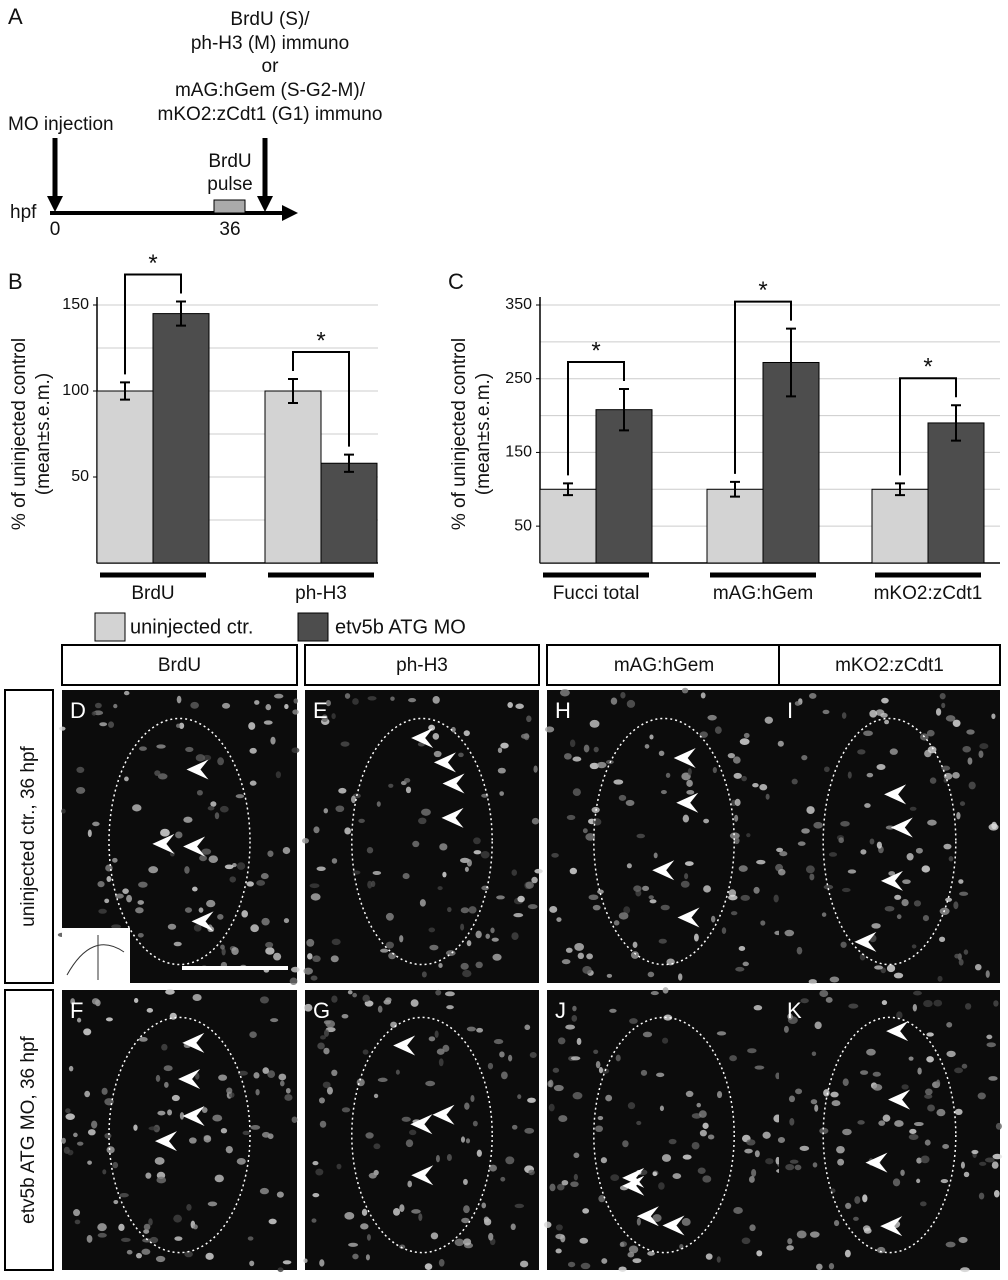  Describe the element at coordinates (523, 525) in the screenshot. I see `y-tick-label: 50` at that location.